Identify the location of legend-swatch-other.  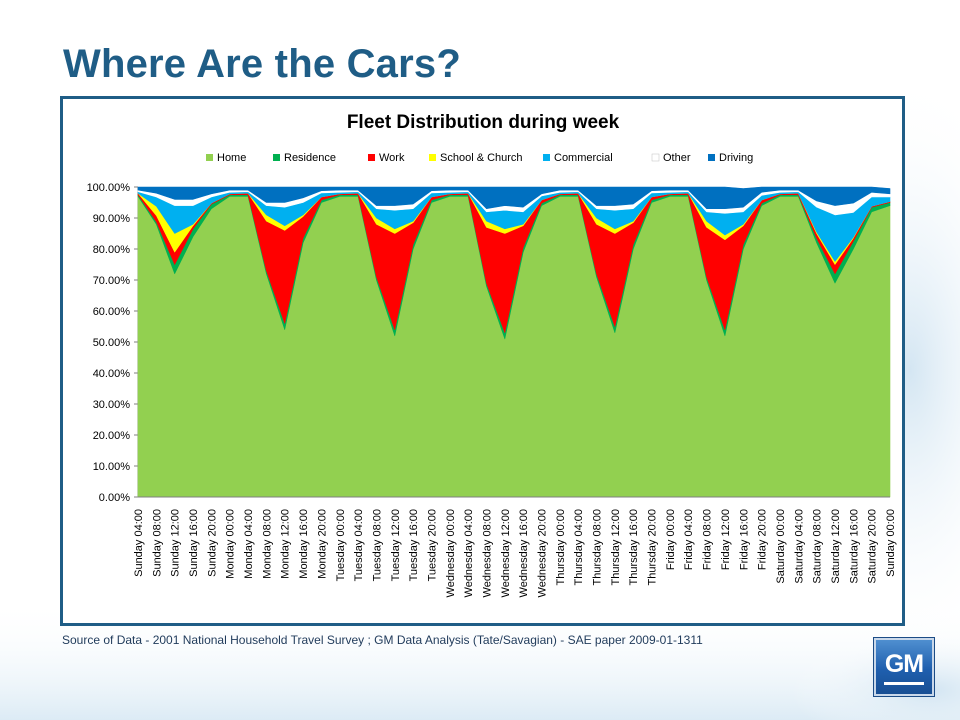
(655, 157).